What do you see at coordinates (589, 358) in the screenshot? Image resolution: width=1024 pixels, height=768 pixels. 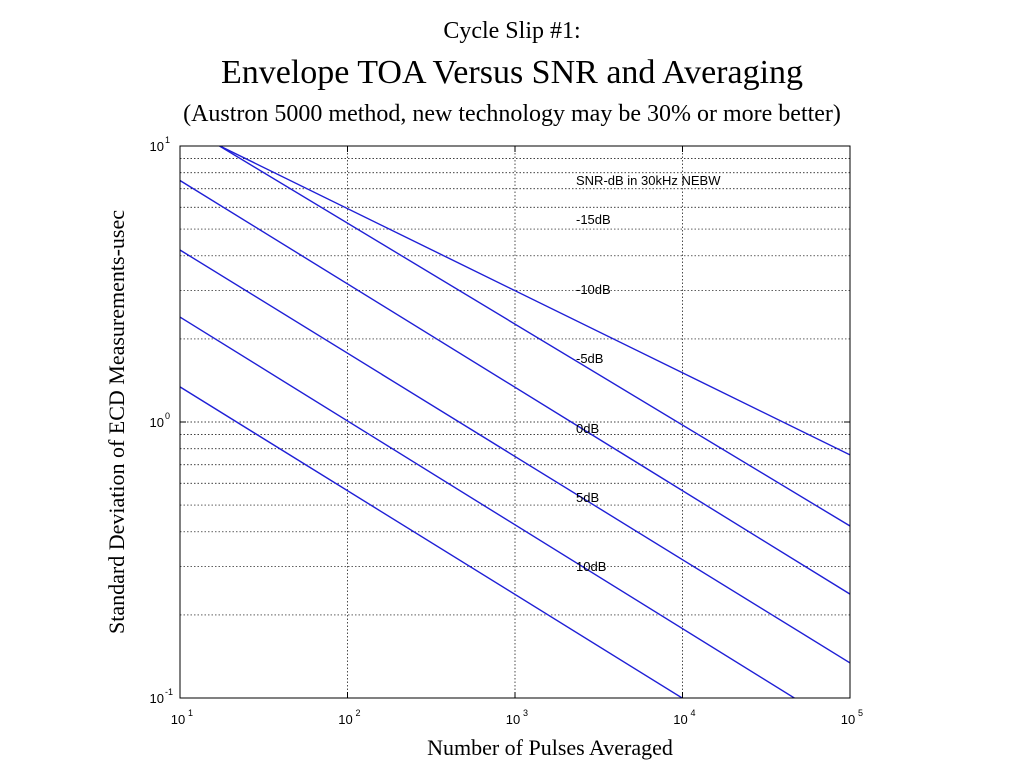 I see `series-label--5dB: -5dB` at bounding box center [589, 358].